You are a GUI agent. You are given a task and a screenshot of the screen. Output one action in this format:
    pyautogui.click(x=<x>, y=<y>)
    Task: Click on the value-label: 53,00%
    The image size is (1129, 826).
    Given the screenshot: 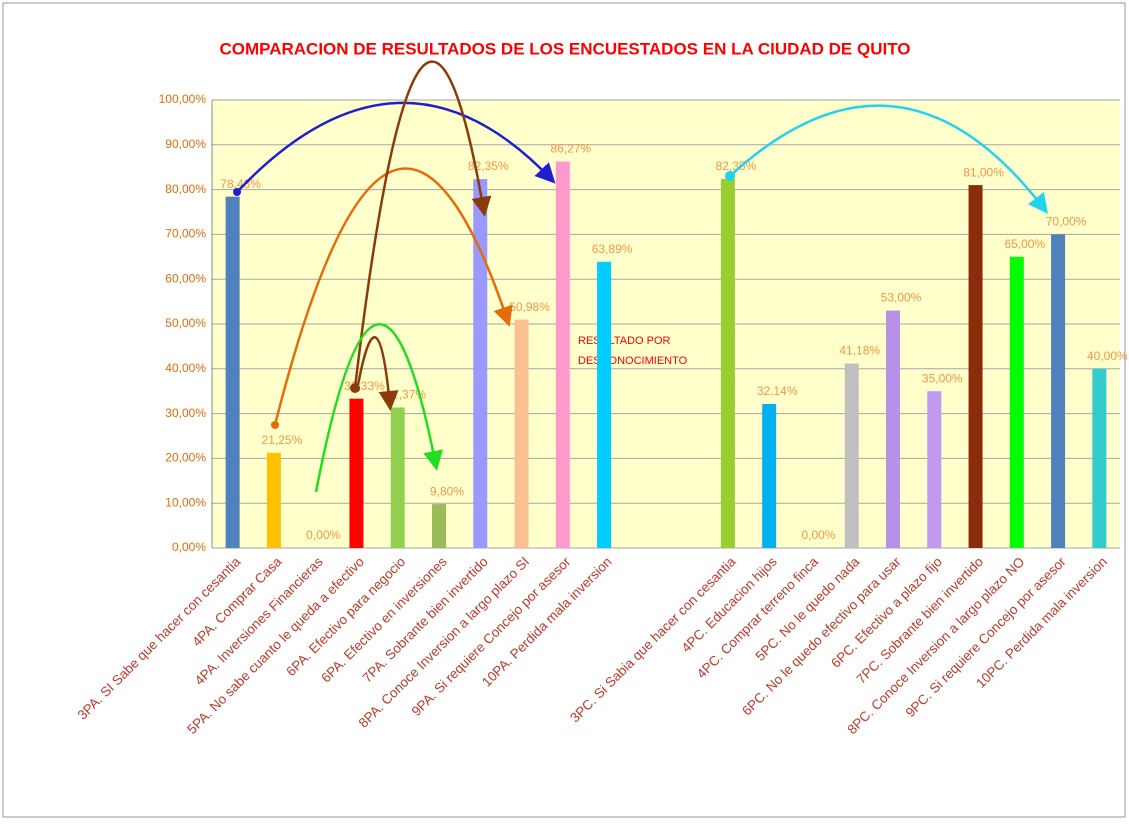 What is the action you would take?
    pyautogui.click(x=901, y=298)
    